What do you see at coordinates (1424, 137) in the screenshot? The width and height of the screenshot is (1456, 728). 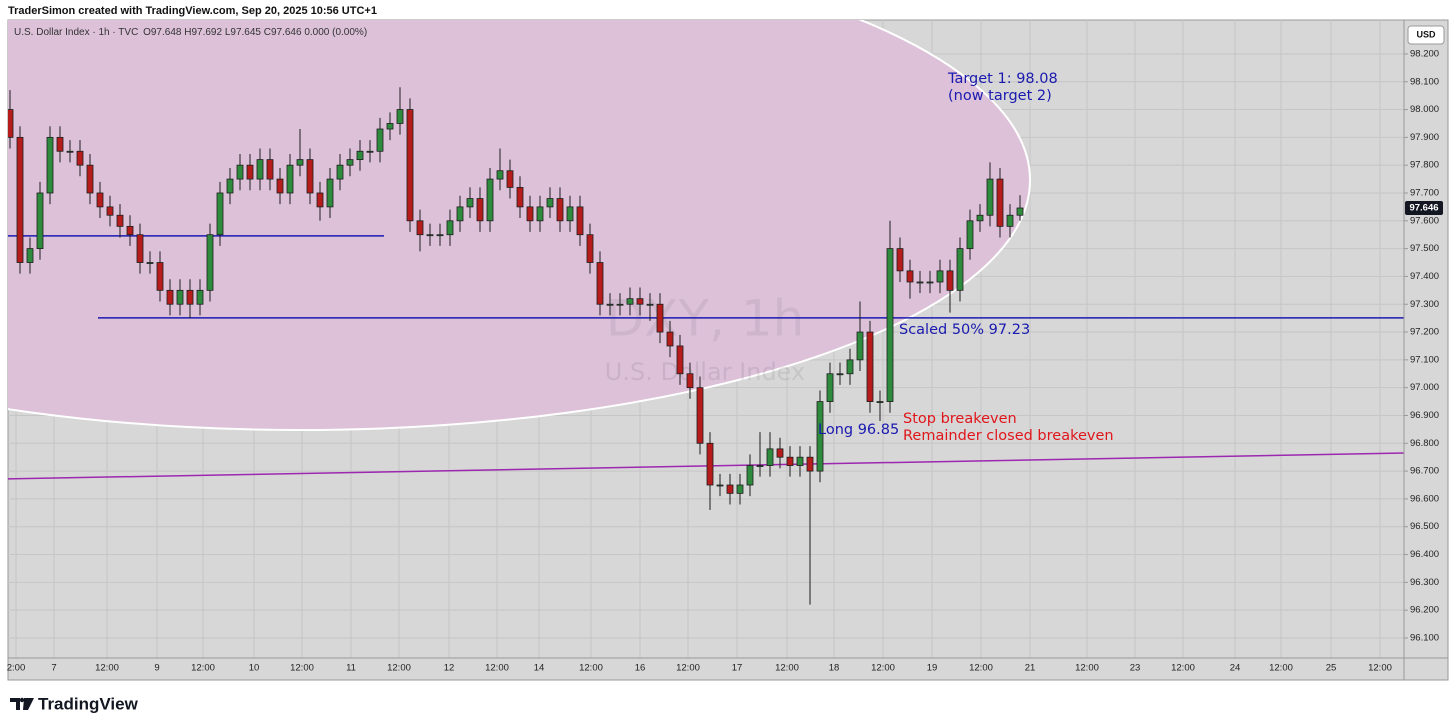 I see `y-tick-label: 97.900` at bounding box center [1424, 137].